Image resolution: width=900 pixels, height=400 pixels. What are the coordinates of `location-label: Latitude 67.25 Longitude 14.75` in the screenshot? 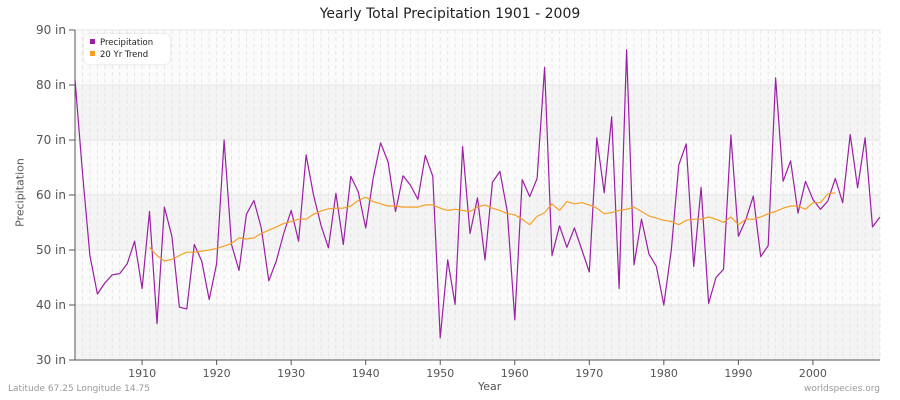 It's located at (79, 389).